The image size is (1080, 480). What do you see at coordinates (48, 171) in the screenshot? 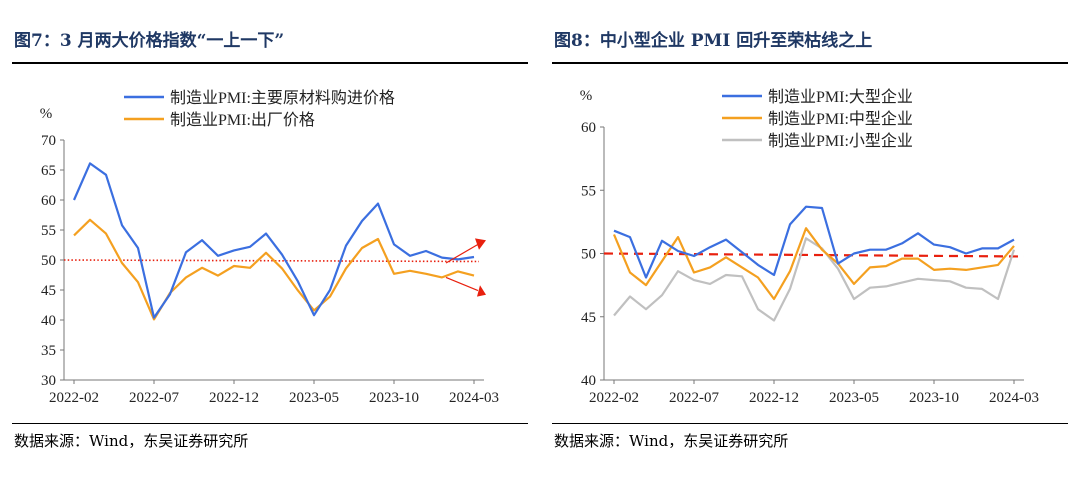
I see `y-tick-label: 65` at bounding box center [48, 171].